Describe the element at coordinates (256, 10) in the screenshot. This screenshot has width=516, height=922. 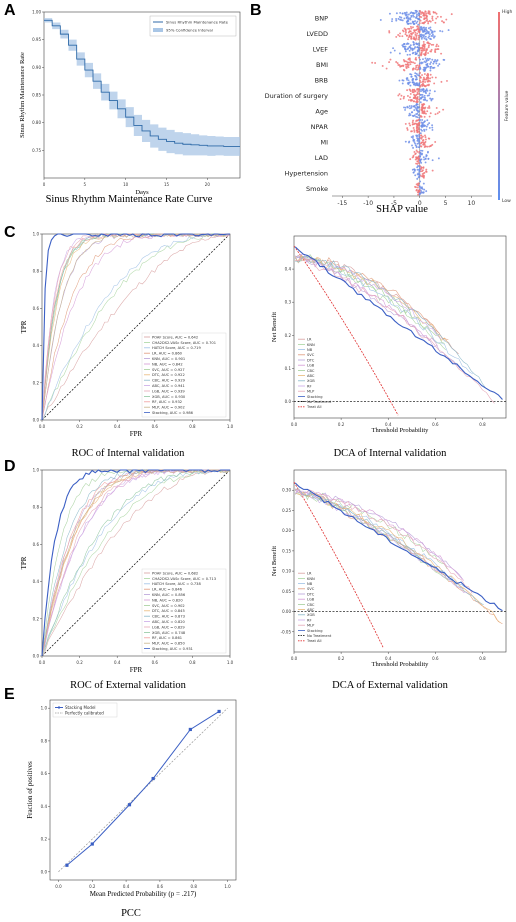
I see `panel-letter-b: B` at that location.